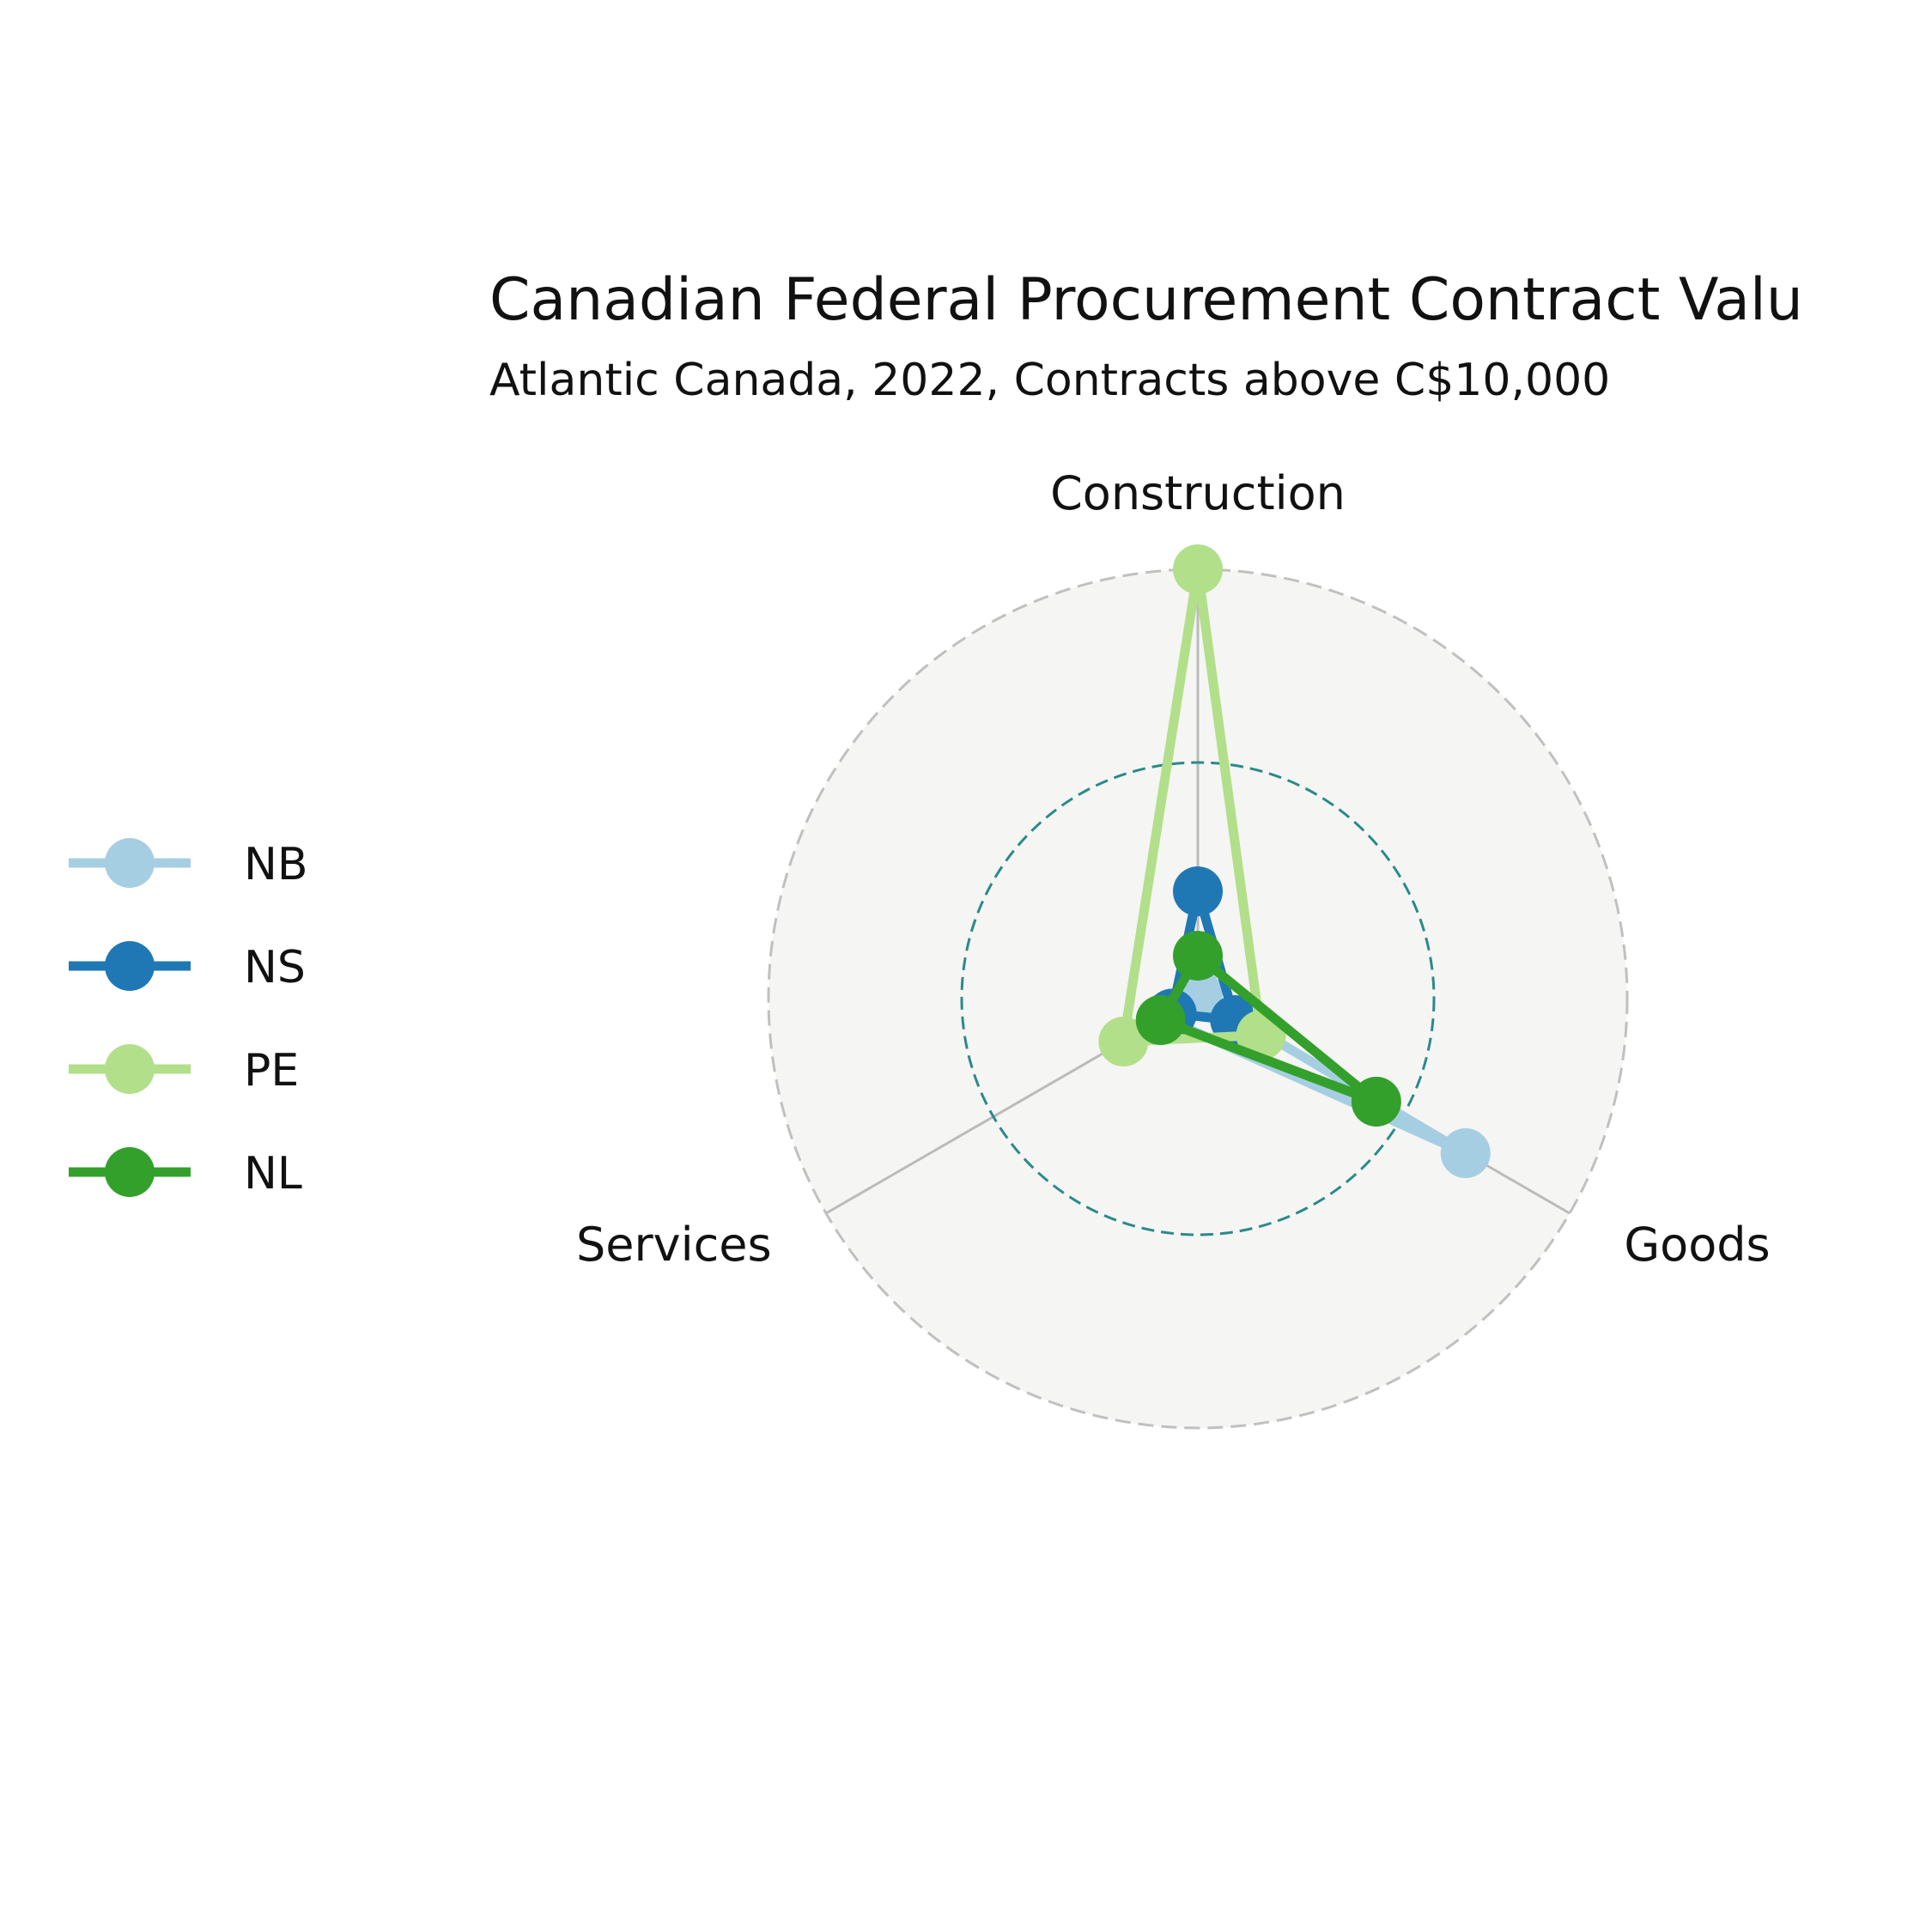 This screenshot has width=1932, height=1932. What do you see at coordinates (1198, 891) in the screenshot?
I see `data-point-ns-construction` at bounding box center [1198, 891].